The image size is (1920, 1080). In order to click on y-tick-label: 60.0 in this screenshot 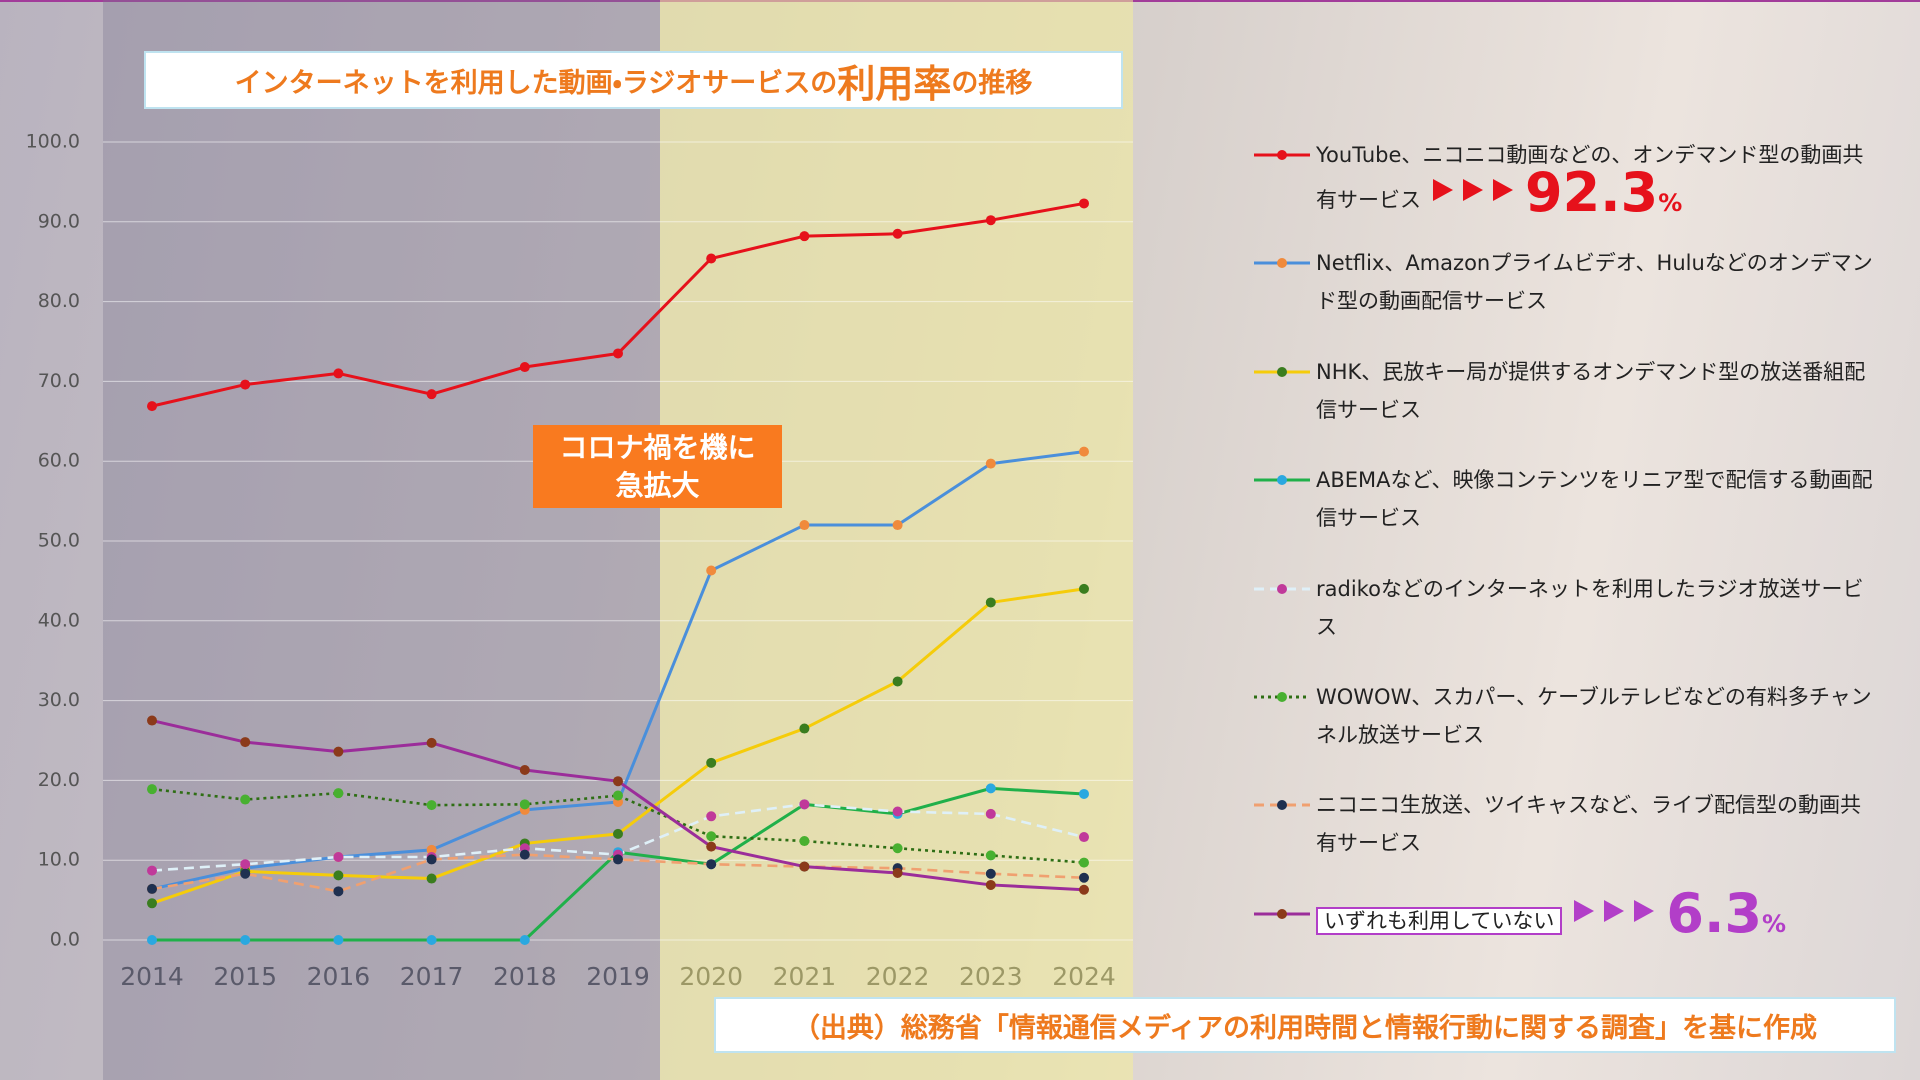, I will do `click(59, 461)`.